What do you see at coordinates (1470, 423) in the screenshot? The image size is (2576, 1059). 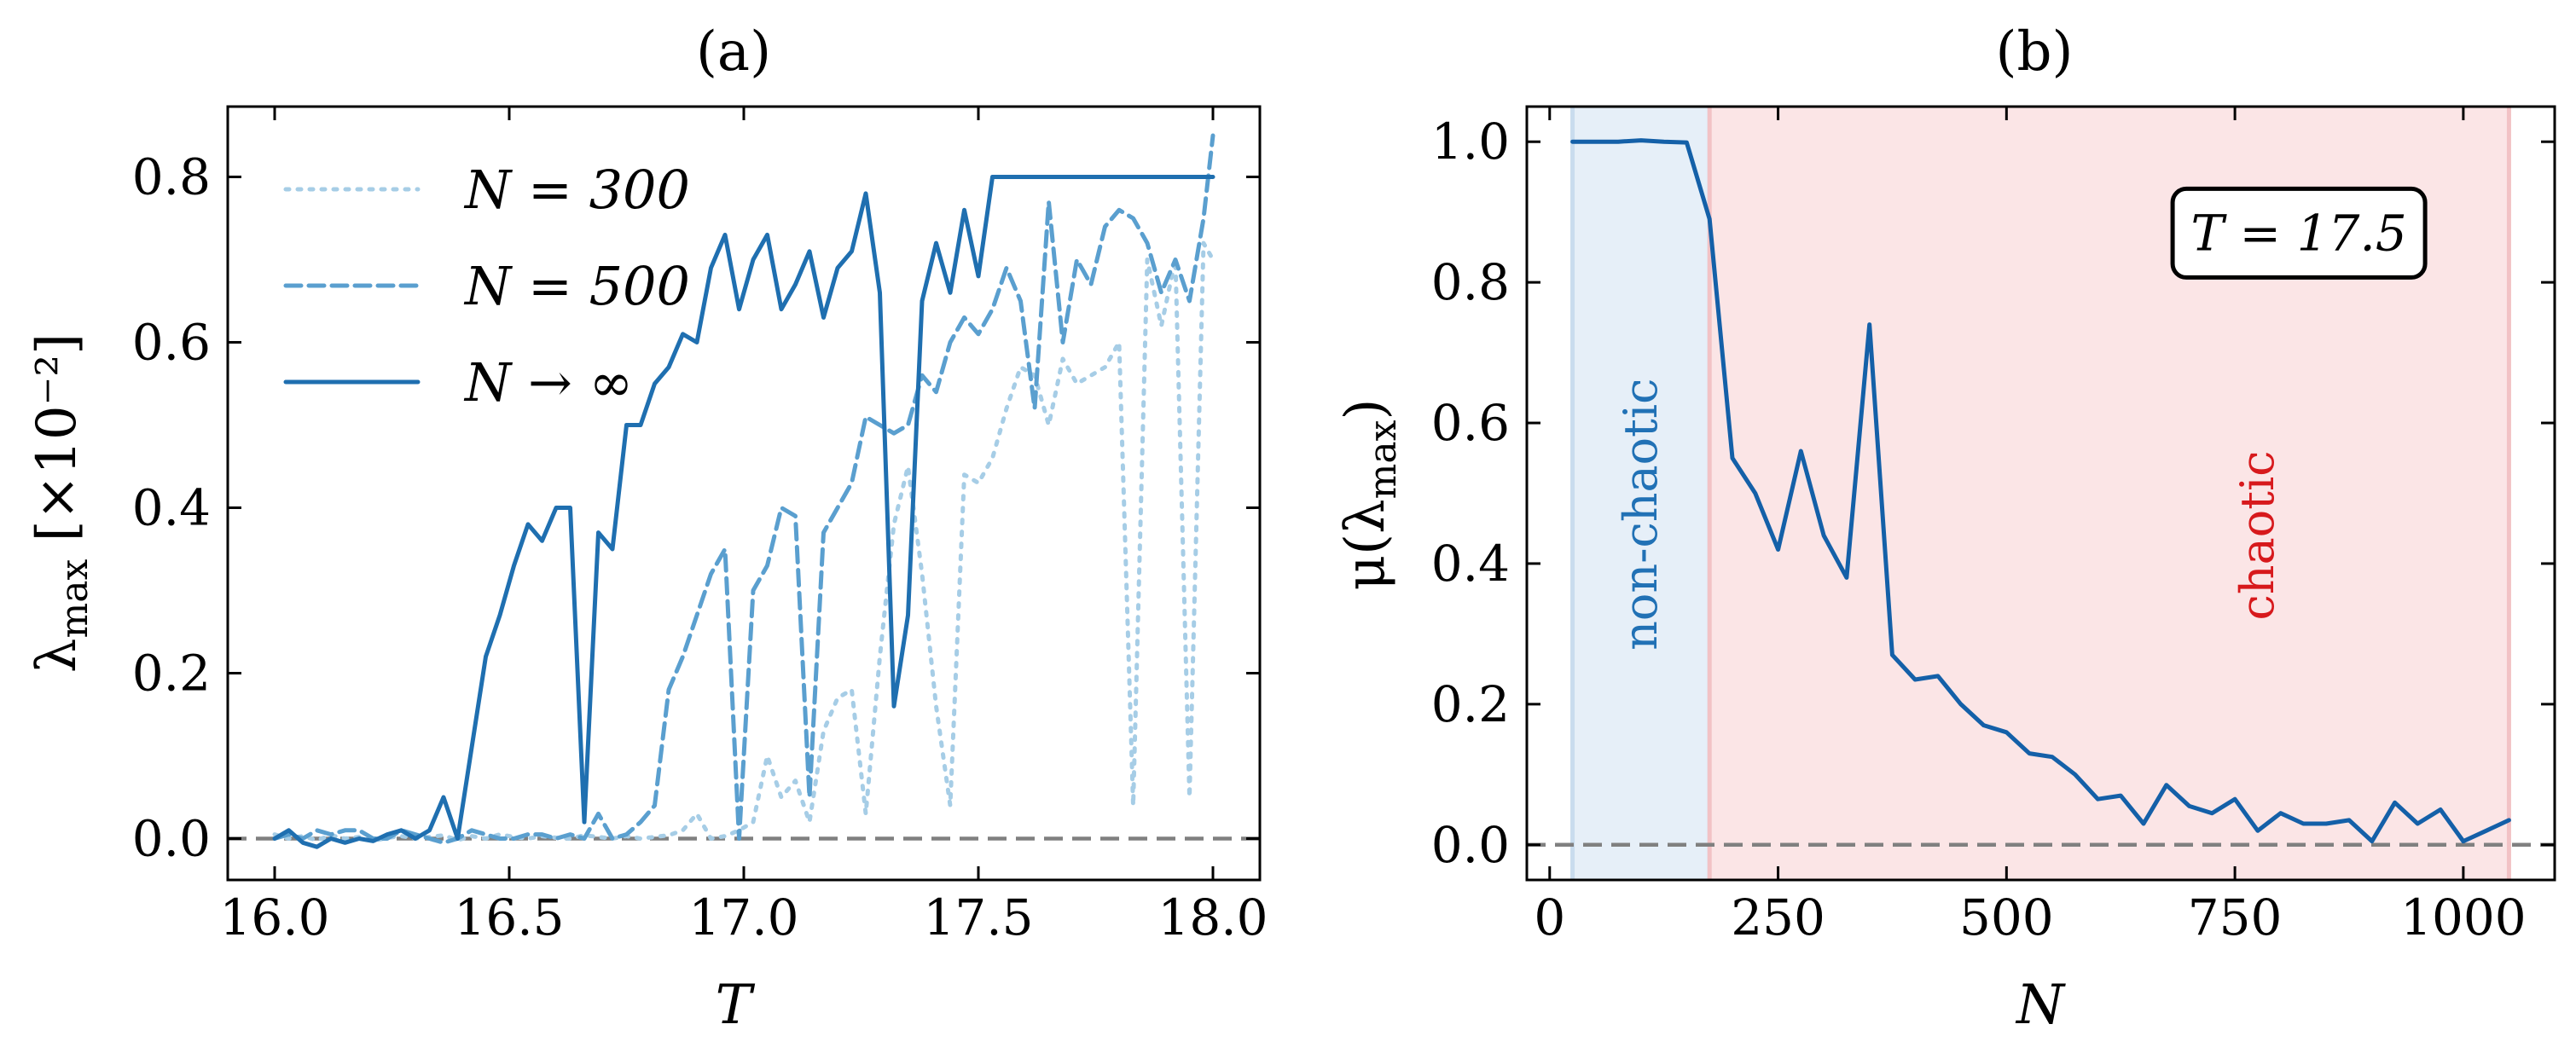 I see `panel-b-y-tick-label: 0.6` at bounding box center [1470, 423].